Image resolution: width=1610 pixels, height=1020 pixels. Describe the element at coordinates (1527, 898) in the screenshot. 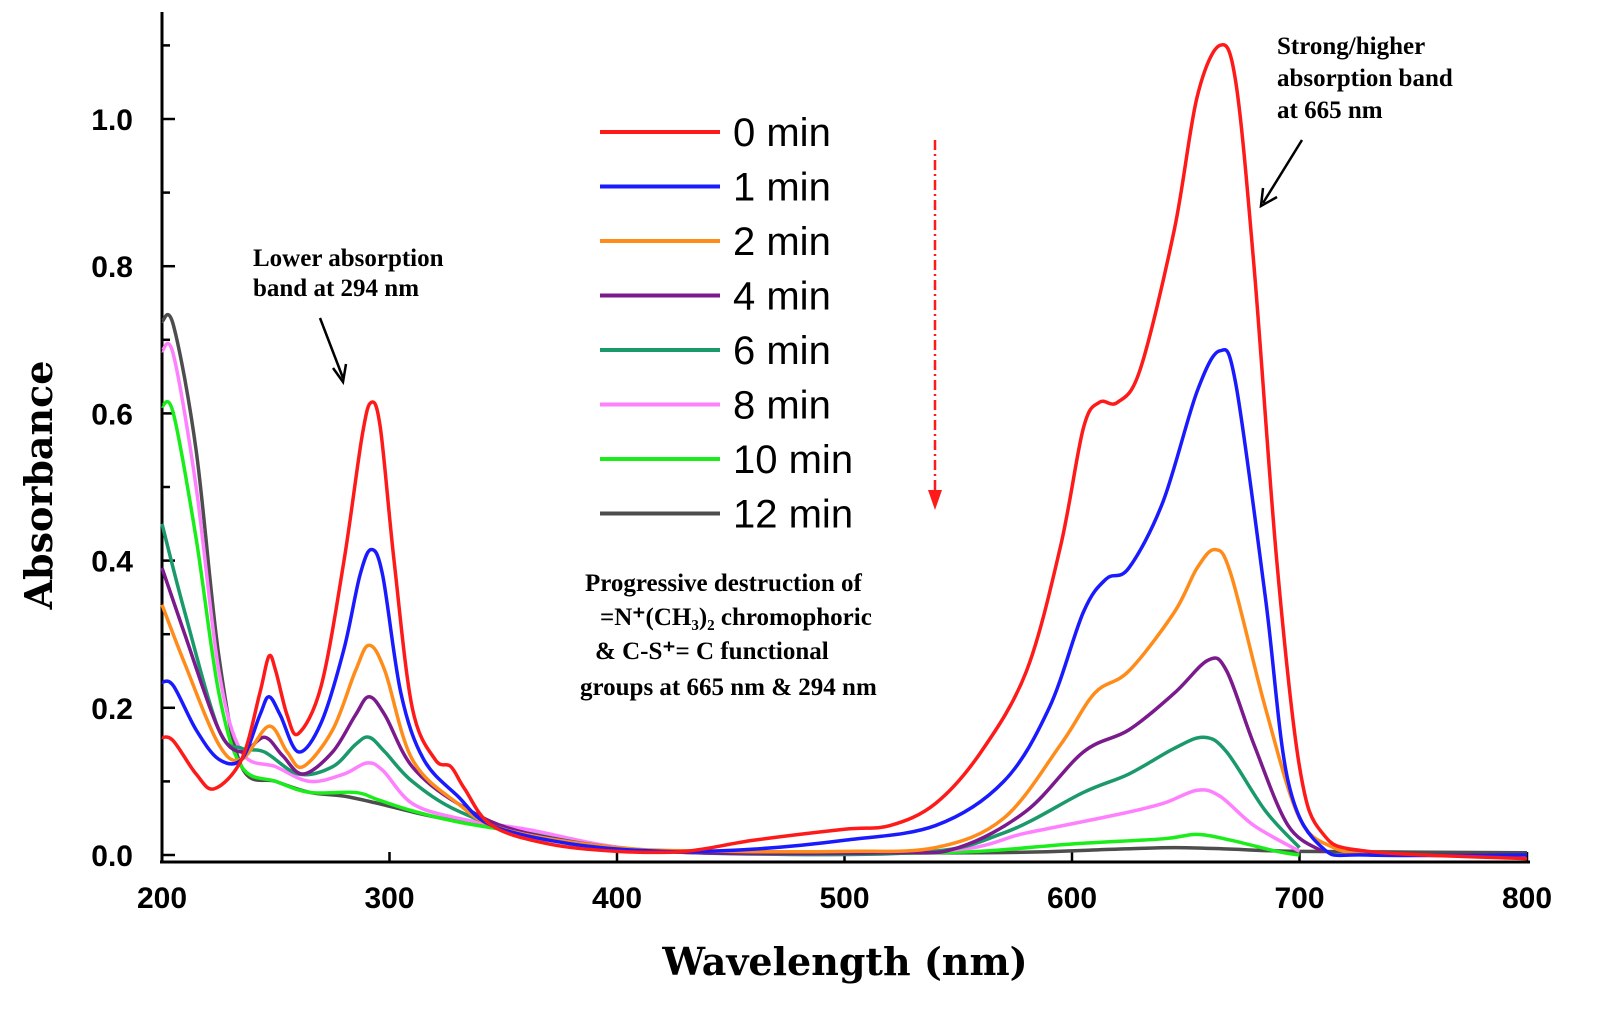

I see `x-tick-label: 800` at that location.